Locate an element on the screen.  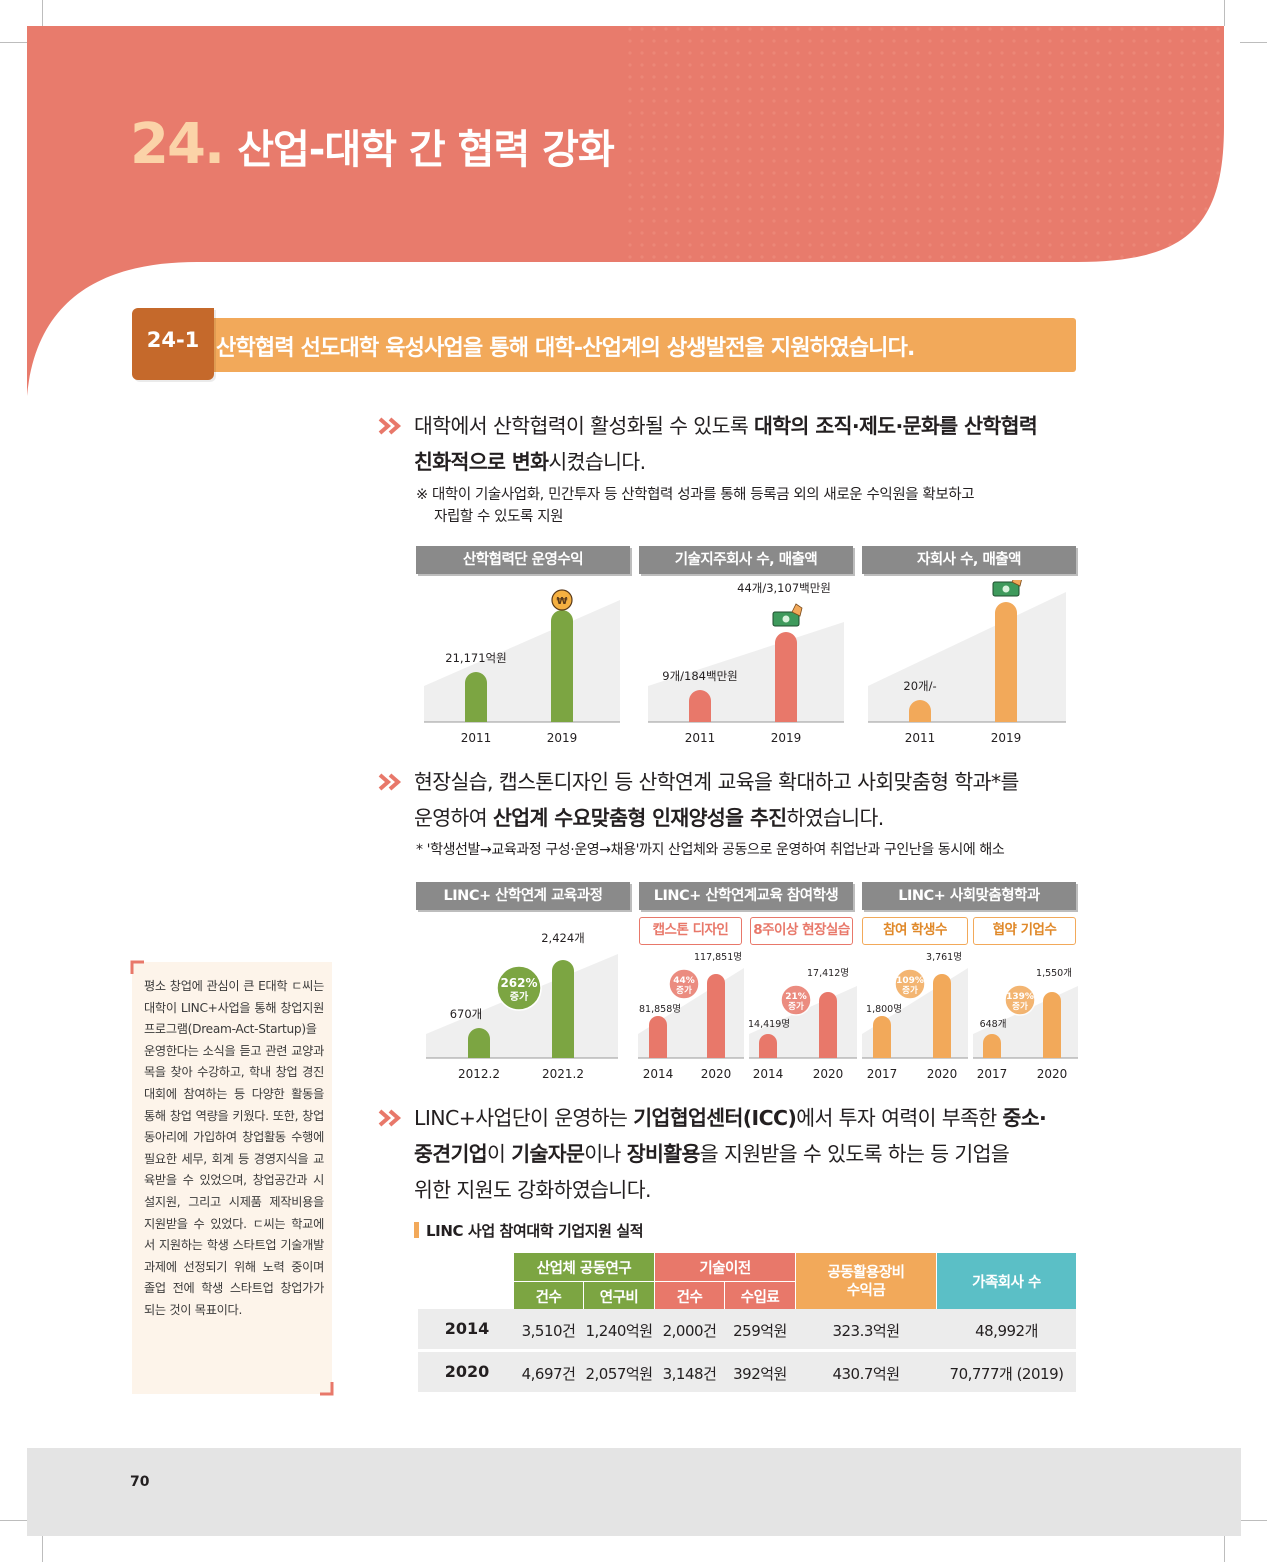
chart-head-holding: 기술지주회사 수, 매출액 is located at coordinates (746, 560).